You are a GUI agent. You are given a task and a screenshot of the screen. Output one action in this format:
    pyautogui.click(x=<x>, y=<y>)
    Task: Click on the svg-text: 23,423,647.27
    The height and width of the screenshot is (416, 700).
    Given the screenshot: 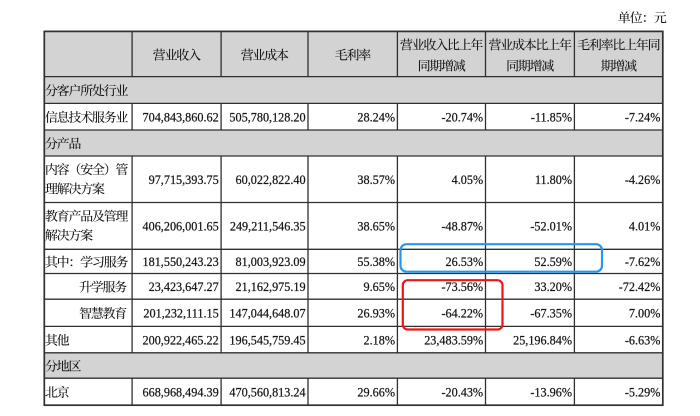 What is the action you would take?
    pyautogui.click(x=184, y=287)
    